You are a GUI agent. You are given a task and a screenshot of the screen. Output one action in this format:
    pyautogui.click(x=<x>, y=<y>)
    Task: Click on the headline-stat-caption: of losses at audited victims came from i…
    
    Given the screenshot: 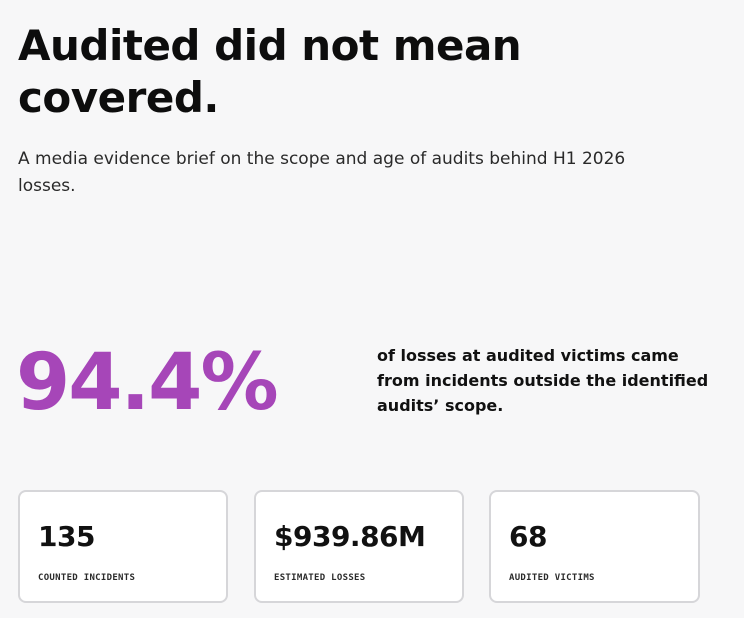 What is the action you would take?
    pyautogui.click(x=543, y=380)
    